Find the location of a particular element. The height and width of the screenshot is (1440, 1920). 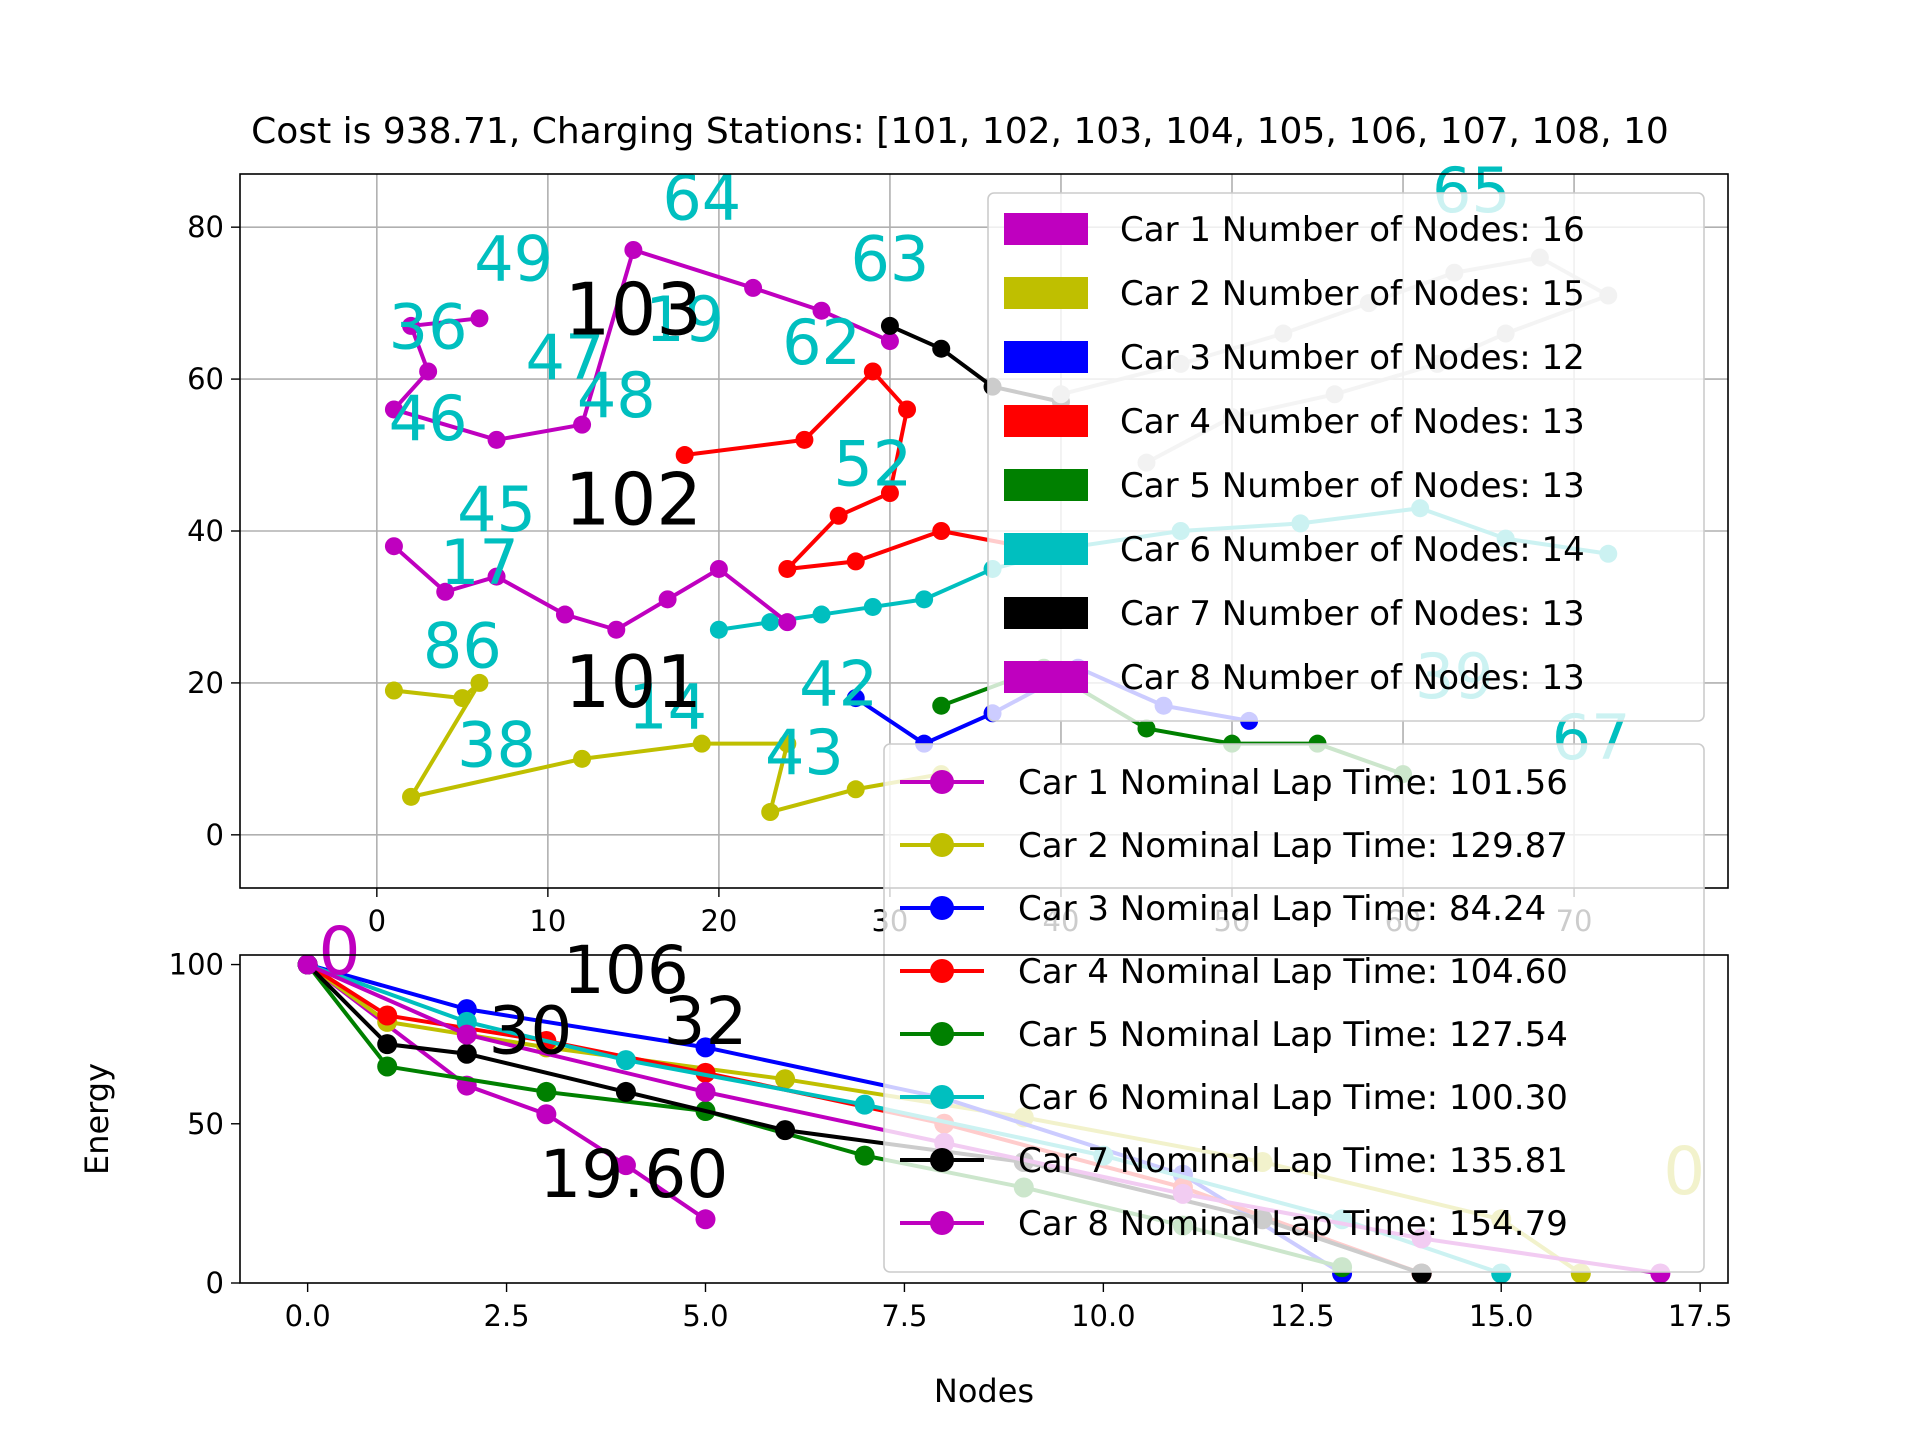

bottom-legend-label: Car 6 Nominal Lap Time: 100.30 is located at coordinates (1293, 1098).